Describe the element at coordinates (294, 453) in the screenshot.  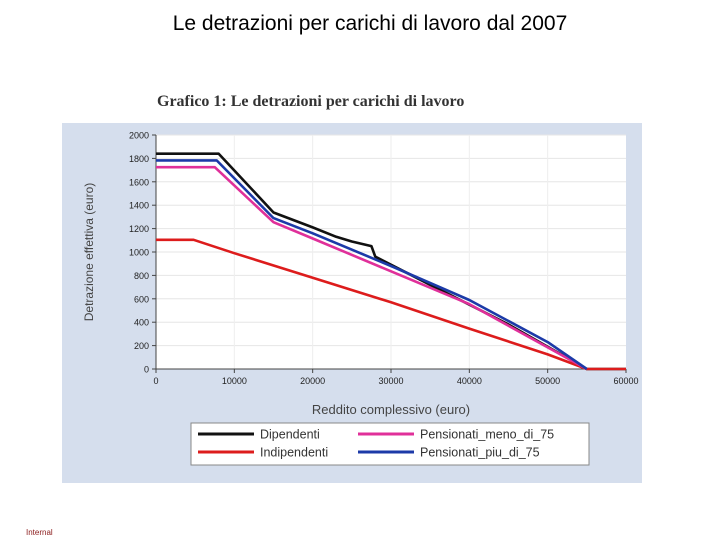
I see `legend-label: Indipendenti` at that location.